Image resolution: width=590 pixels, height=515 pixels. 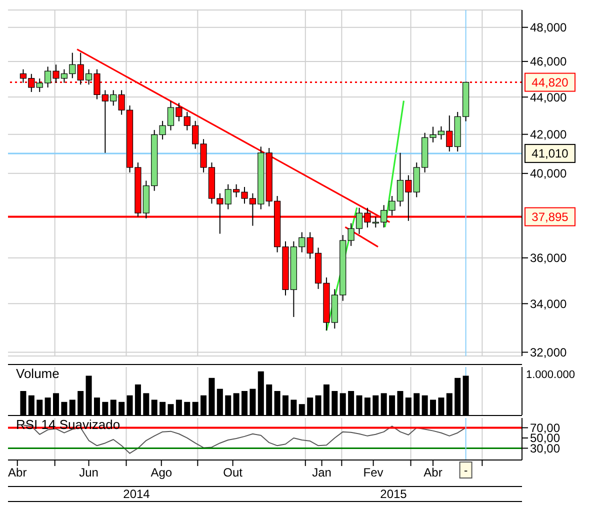 What do you see at coordinates (549, 173) in the screenshot?
I see `y-tick-label: 40,000` at bounding box center [549, 173].